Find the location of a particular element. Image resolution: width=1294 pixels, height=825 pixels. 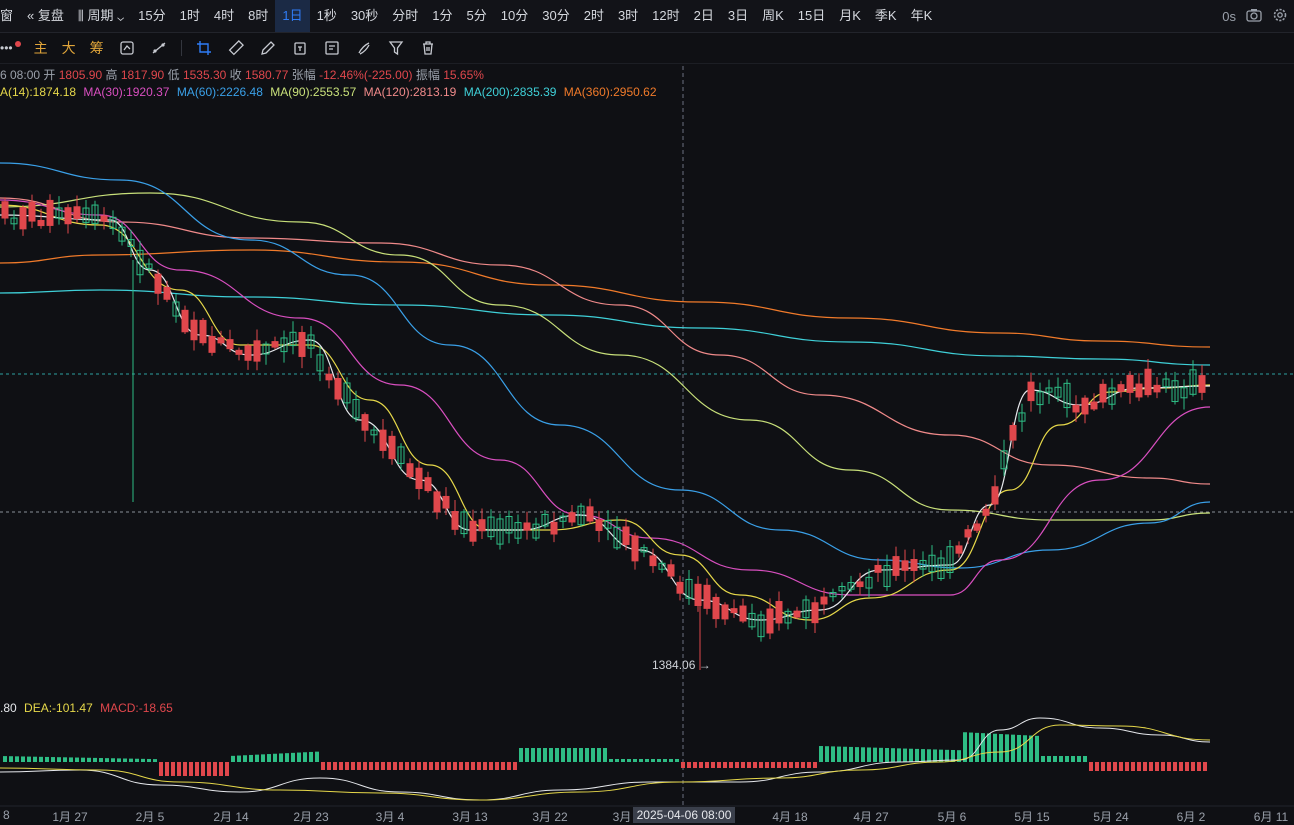

settings-icon is located at coordinates (1280, 16).